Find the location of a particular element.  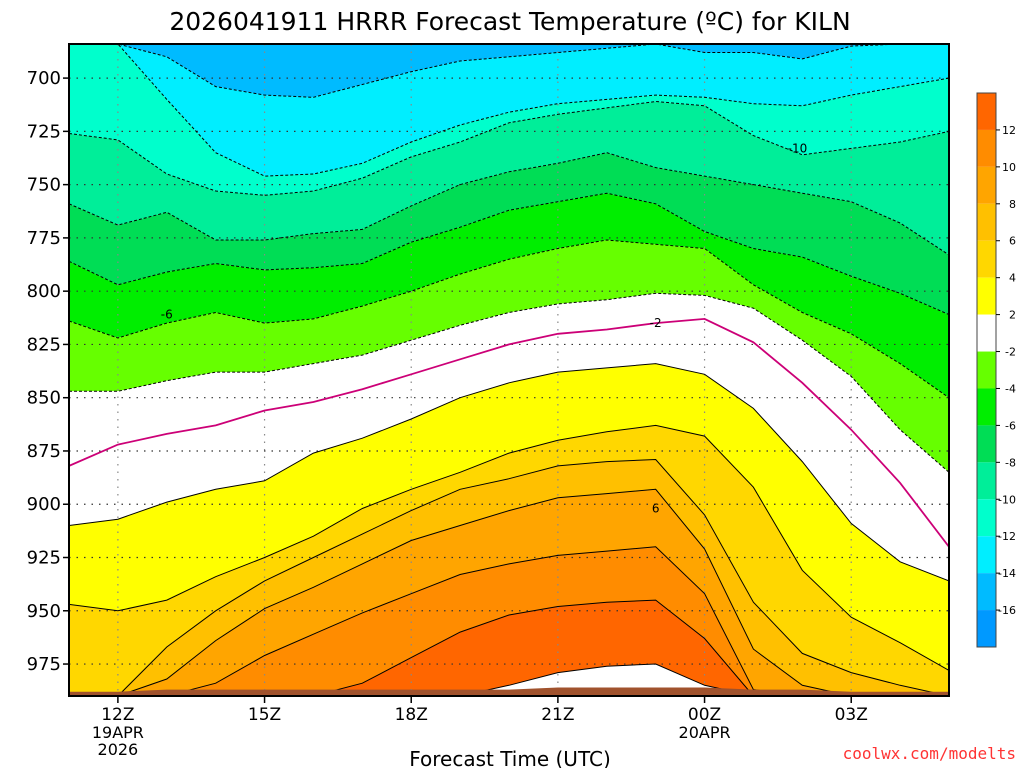

colorbar-swatch--14-to--12 is located at coordinates (986, 555).